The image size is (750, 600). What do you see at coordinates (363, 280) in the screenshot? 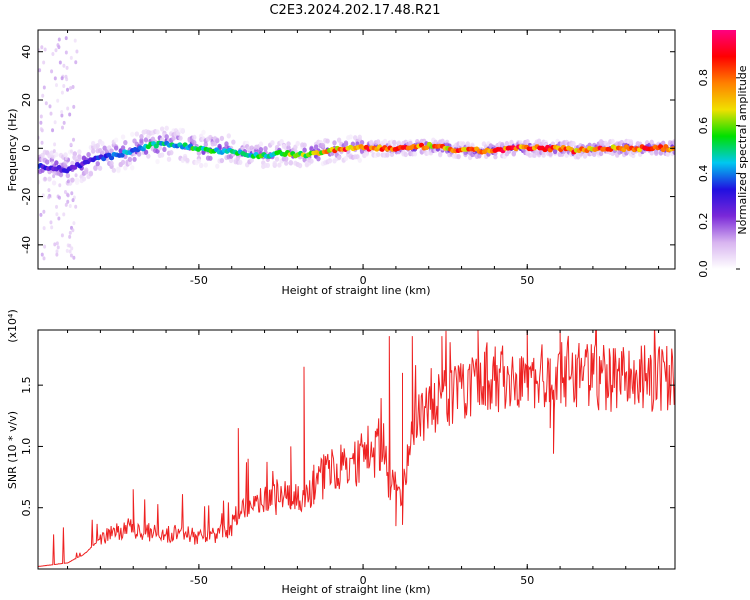
I see `x-tick-label: 0` at bounding box center [363, 280].